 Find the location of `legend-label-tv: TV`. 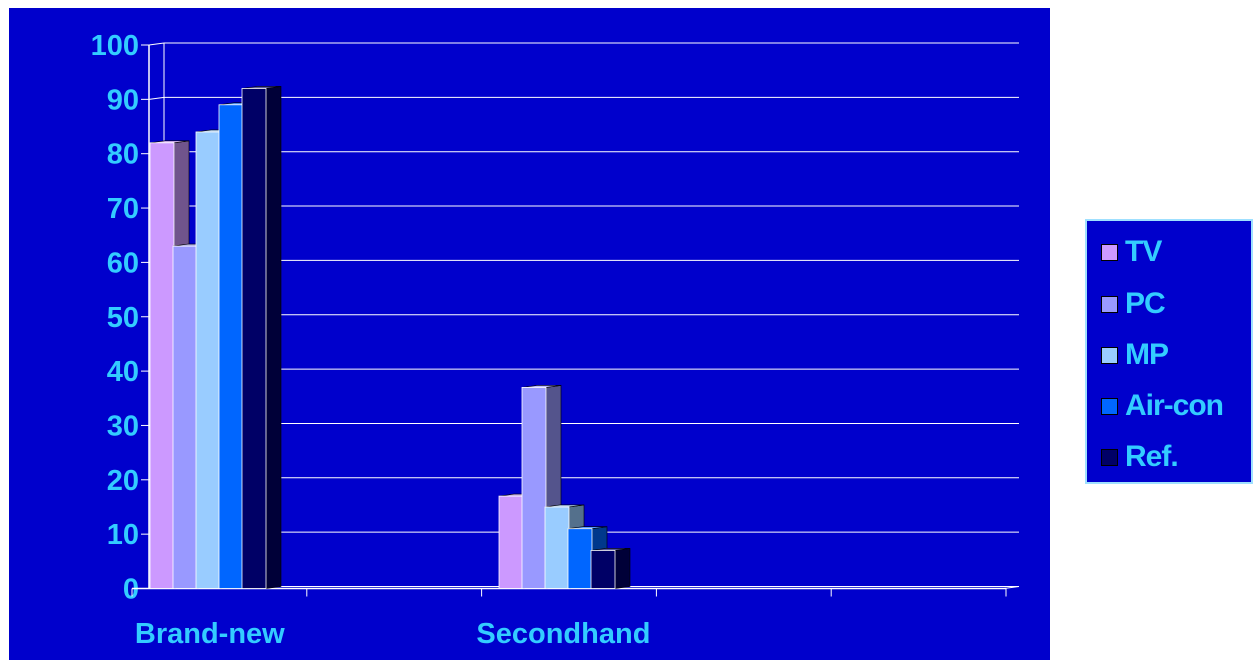

legend-label-tv: TV is located at coordinates (1143, 251).